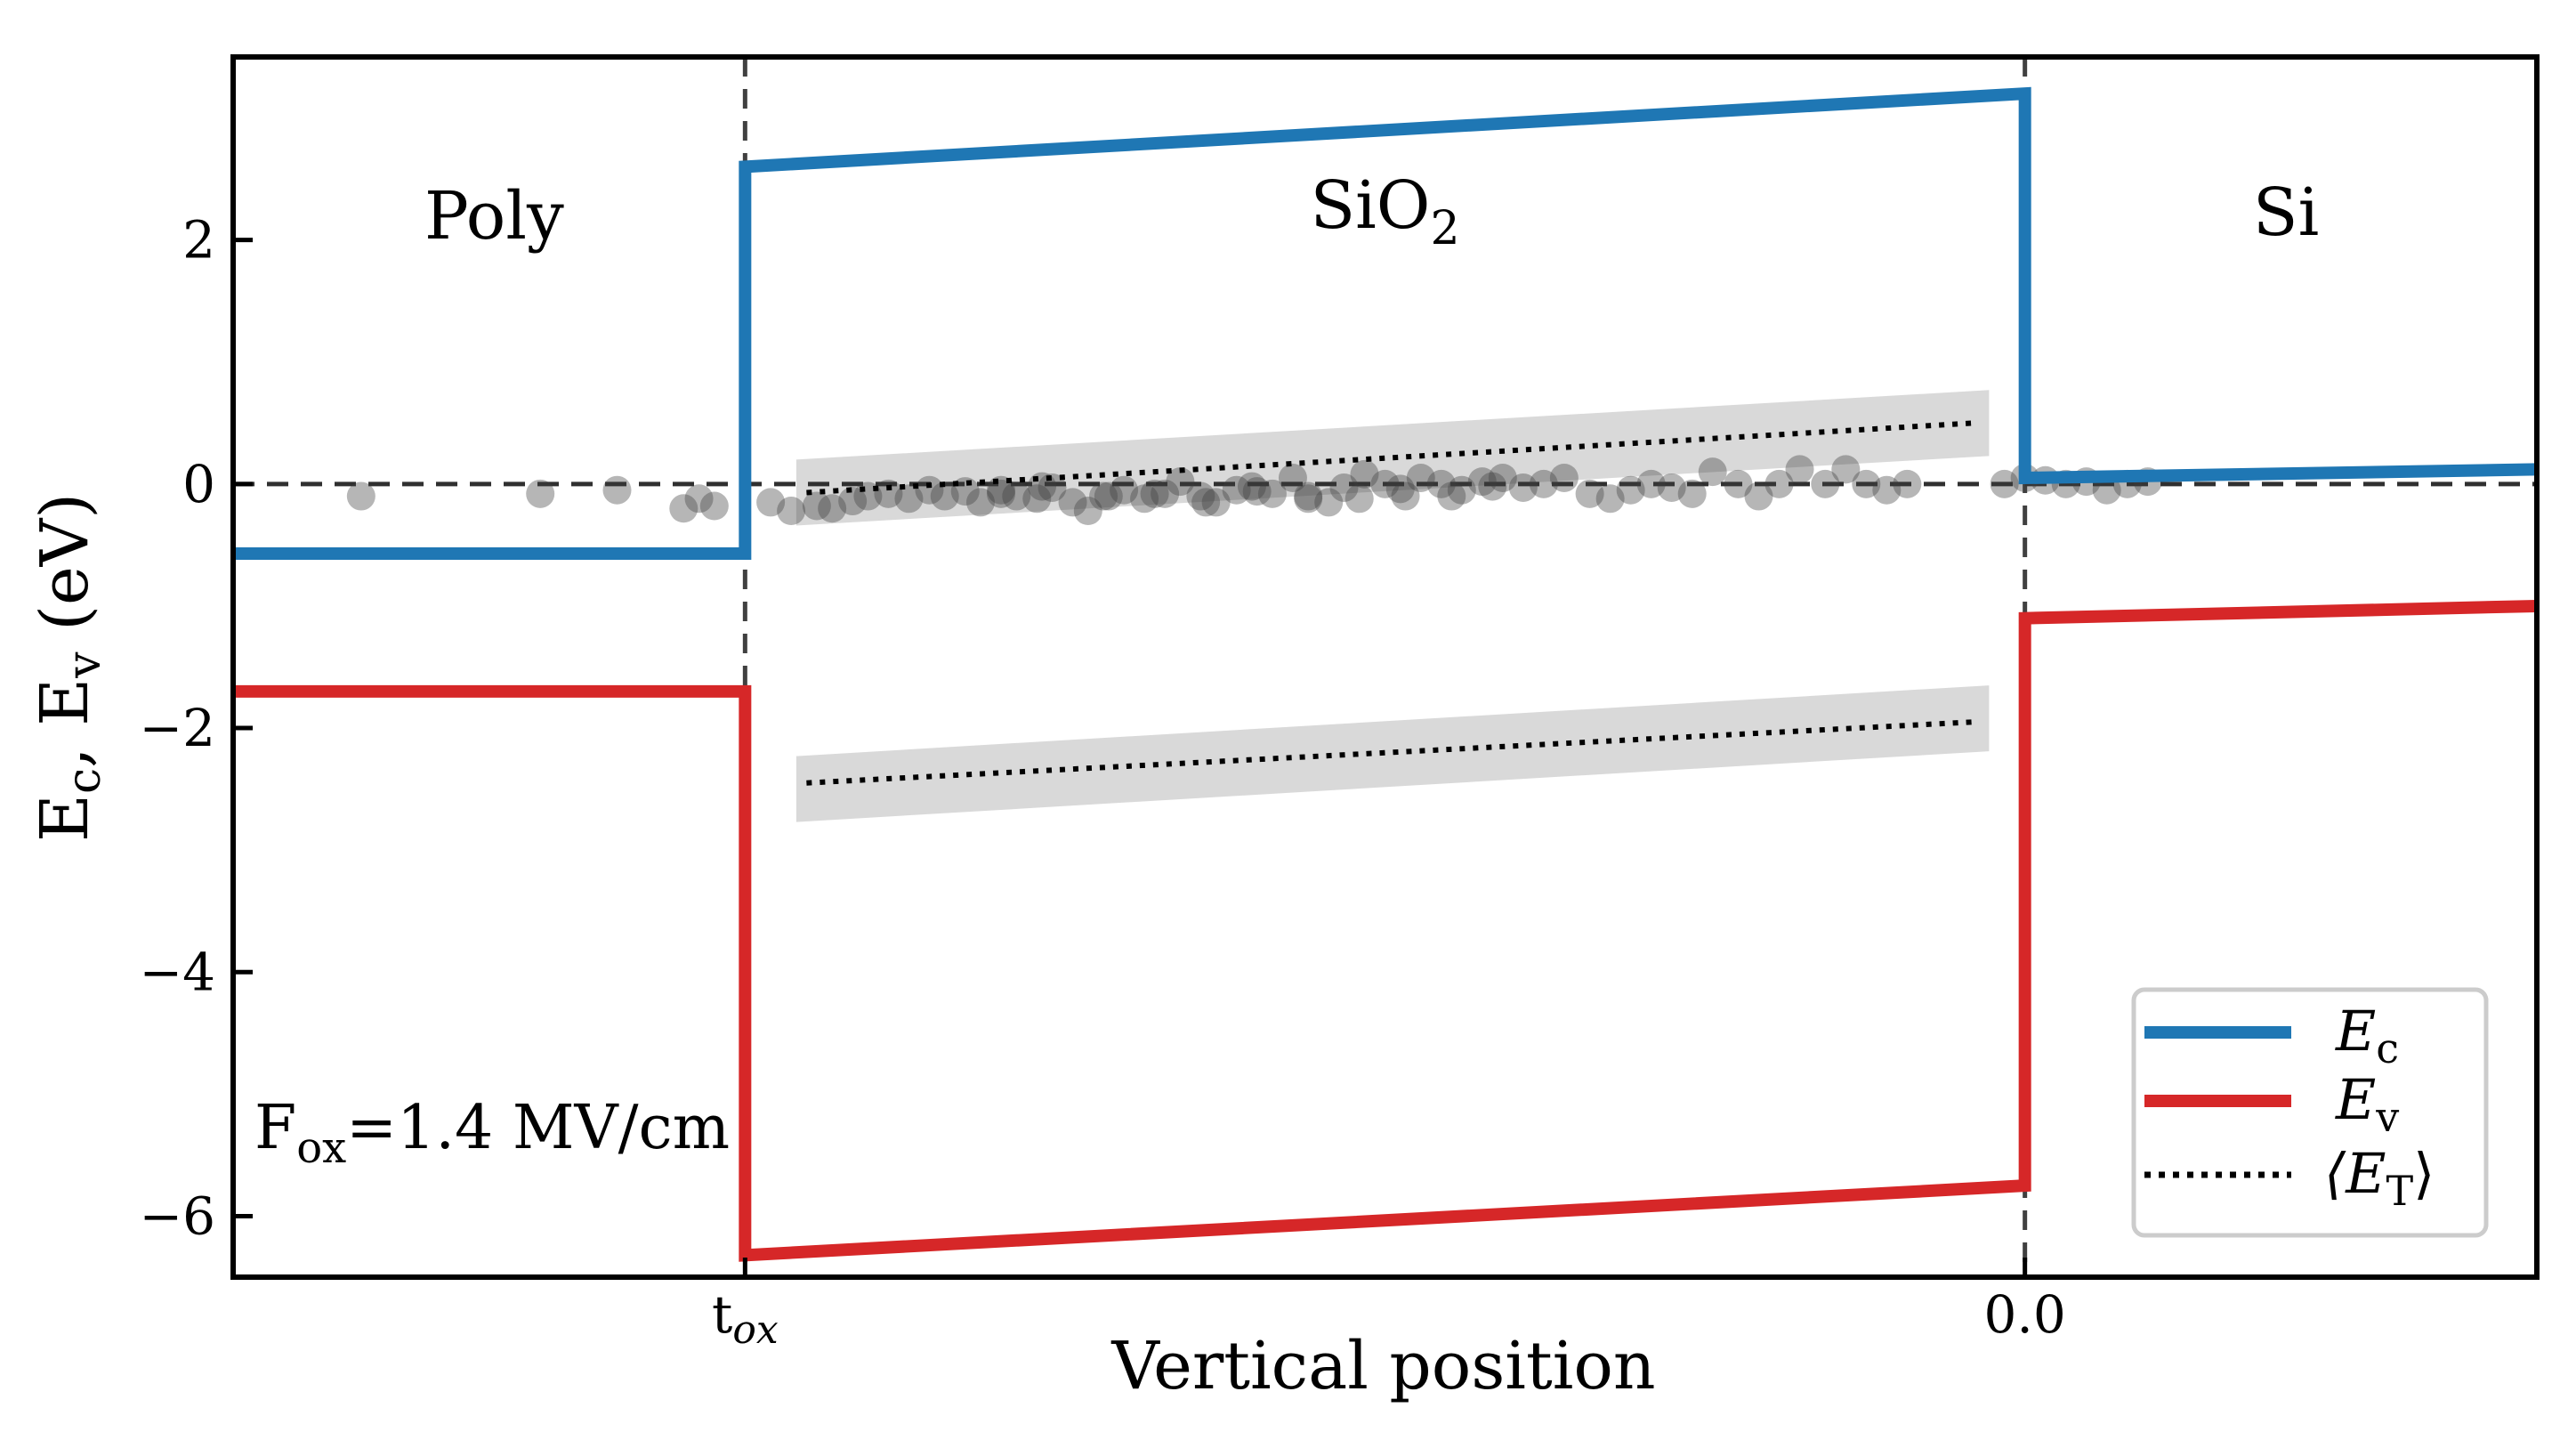 This screenshot has width=2576, height=1432. Describe the element at coordinates (2367, 1035) in the screenshot. I see `legend-label-ec: Ec` at that location.